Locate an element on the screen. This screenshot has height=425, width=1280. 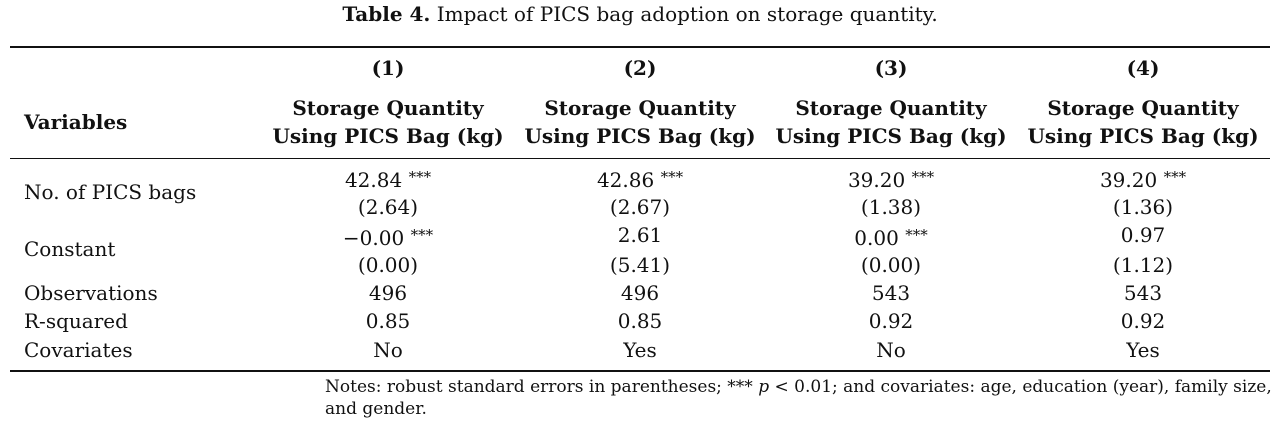
table-top-rule is located at coordinates (640, 47).